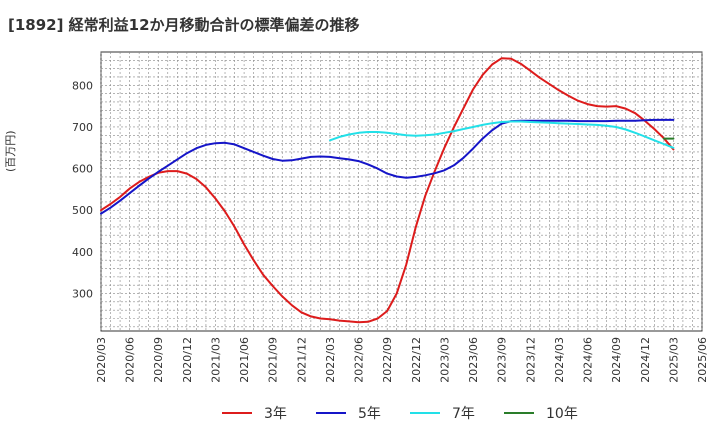  What do you see at coordinates (588, 360) in the screenshot?
I see `x-tick-label: 2024/06` at bounding box center [588, 360].